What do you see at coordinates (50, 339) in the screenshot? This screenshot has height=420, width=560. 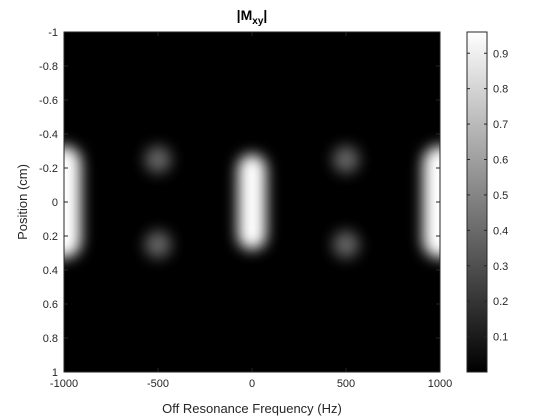 I see `y-tick-label: 0.8` at bounding box center [50, 339].